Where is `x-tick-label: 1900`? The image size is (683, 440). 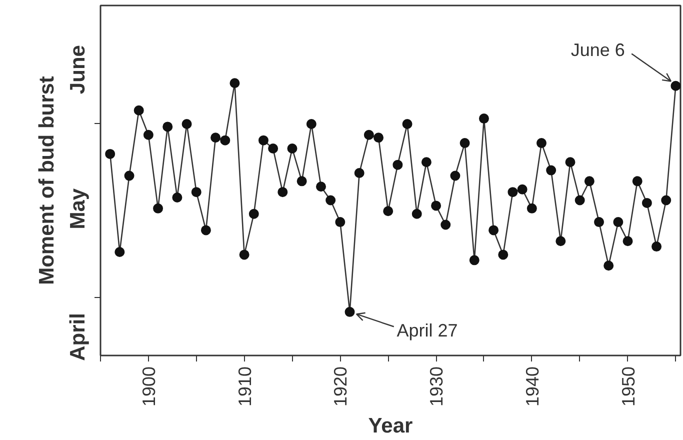 x-tick-label: 1900 is located at coordinates (148, 386).